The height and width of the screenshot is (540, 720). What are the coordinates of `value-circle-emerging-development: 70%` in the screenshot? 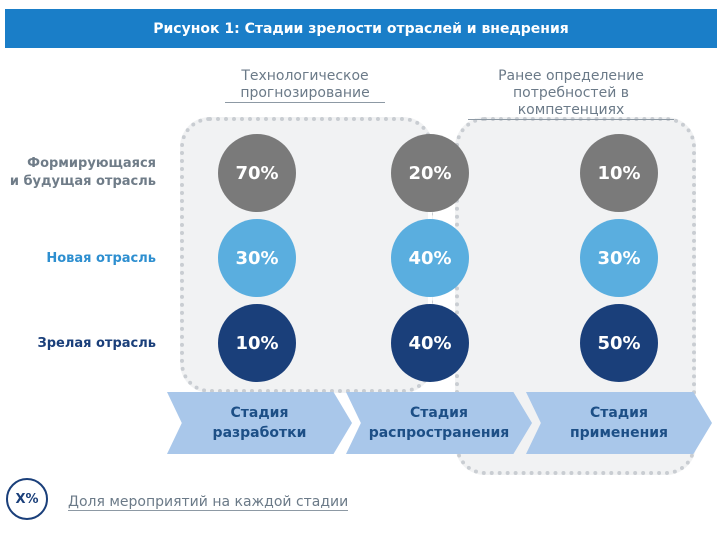 It's located at (257, 173).